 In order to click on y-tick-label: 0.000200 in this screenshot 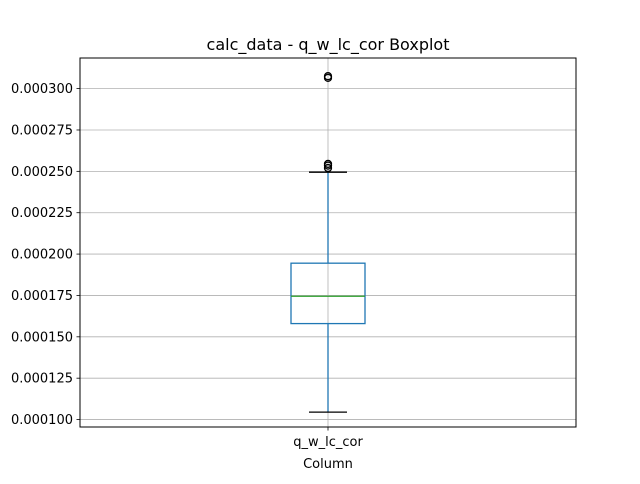, I will do `click(42, 255)`.